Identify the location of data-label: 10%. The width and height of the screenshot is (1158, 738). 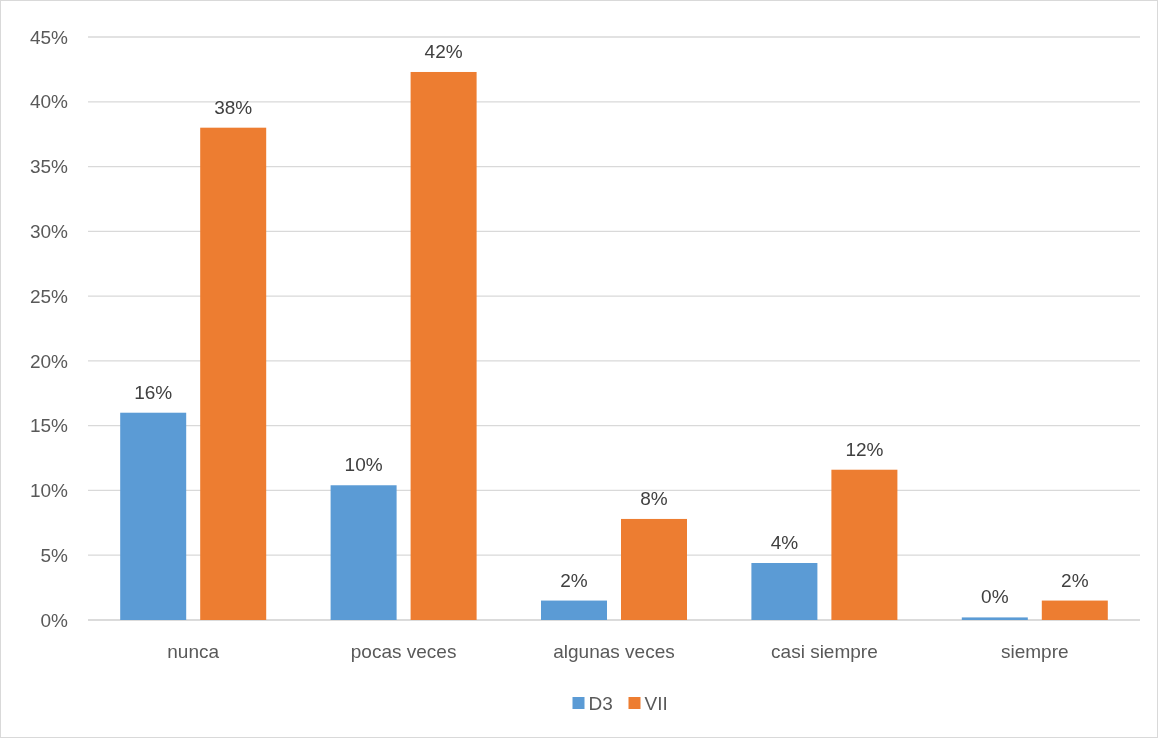
(363, 465).